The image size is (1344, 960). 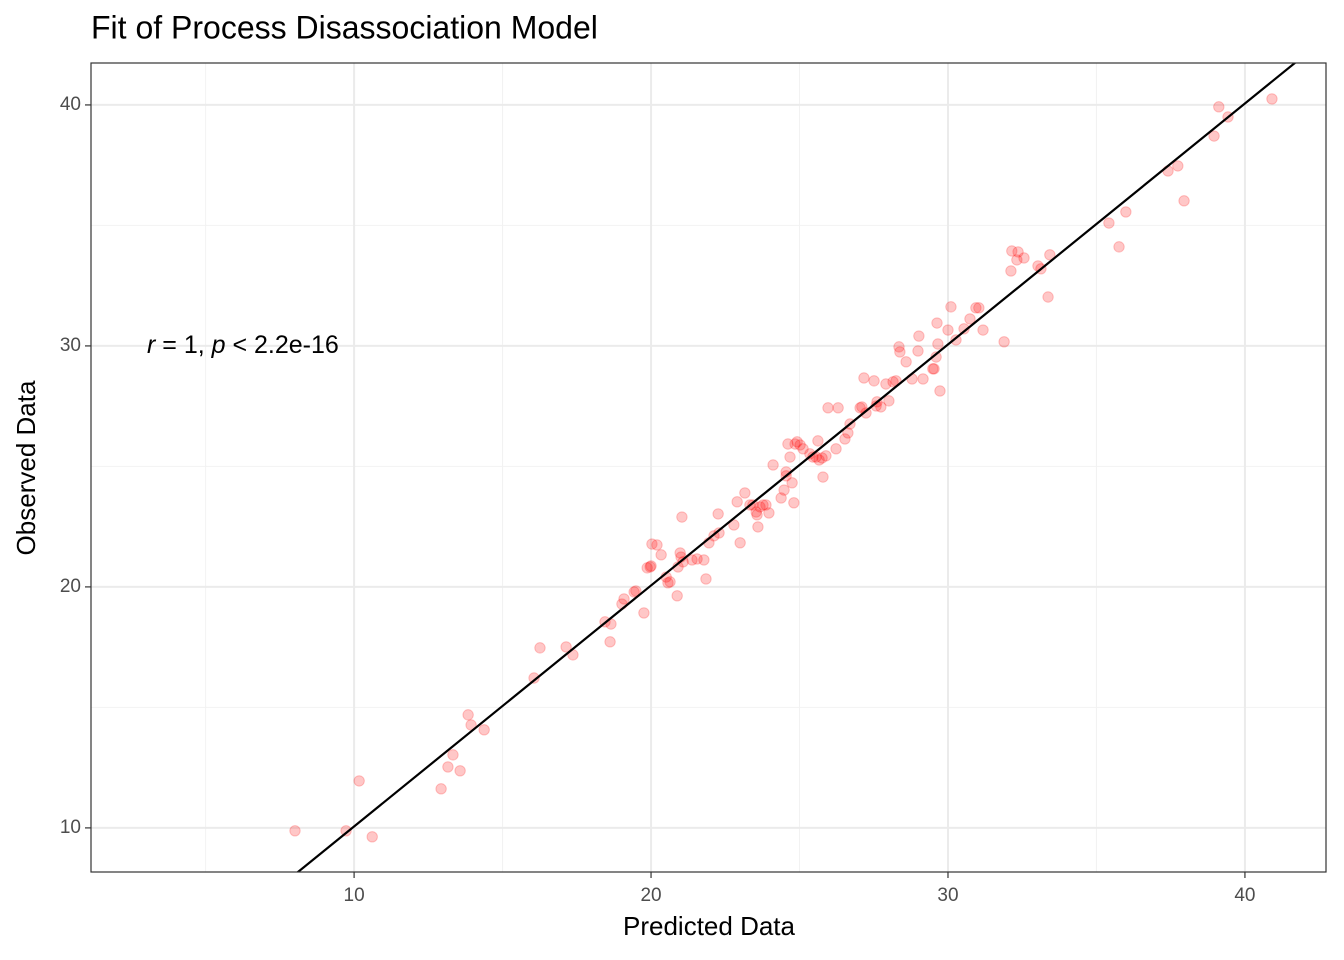 I want to click on annotation-part: p, so click(x=218, y=345).